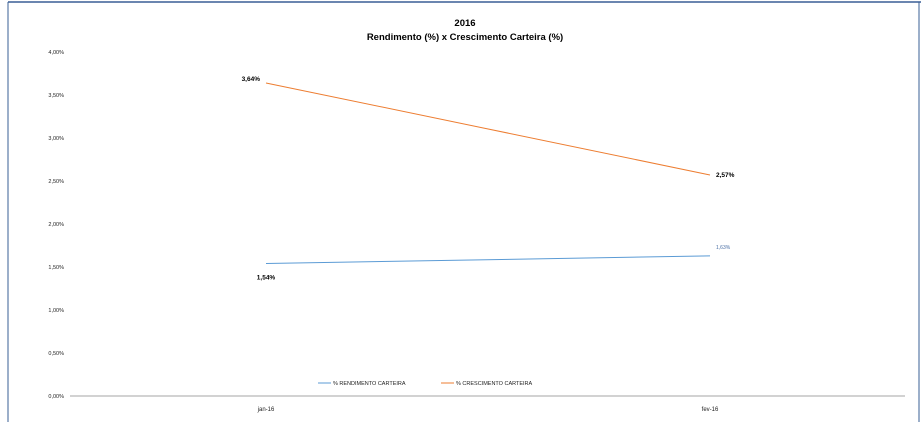 The height and width of the screenshot is (422, 921). I want to click on x-tick-label: jan-16, so click(266, 410).